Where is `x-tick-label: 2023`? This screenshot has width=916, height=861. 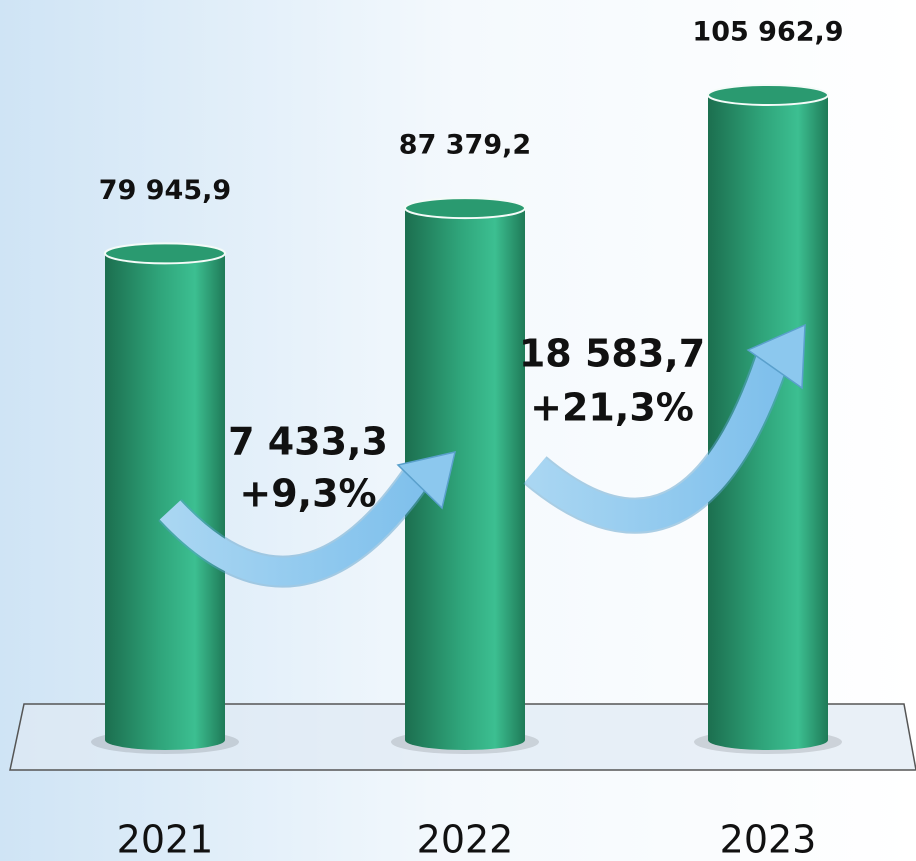
x-tick-label: 2023 is located at coordinates (768, 839).